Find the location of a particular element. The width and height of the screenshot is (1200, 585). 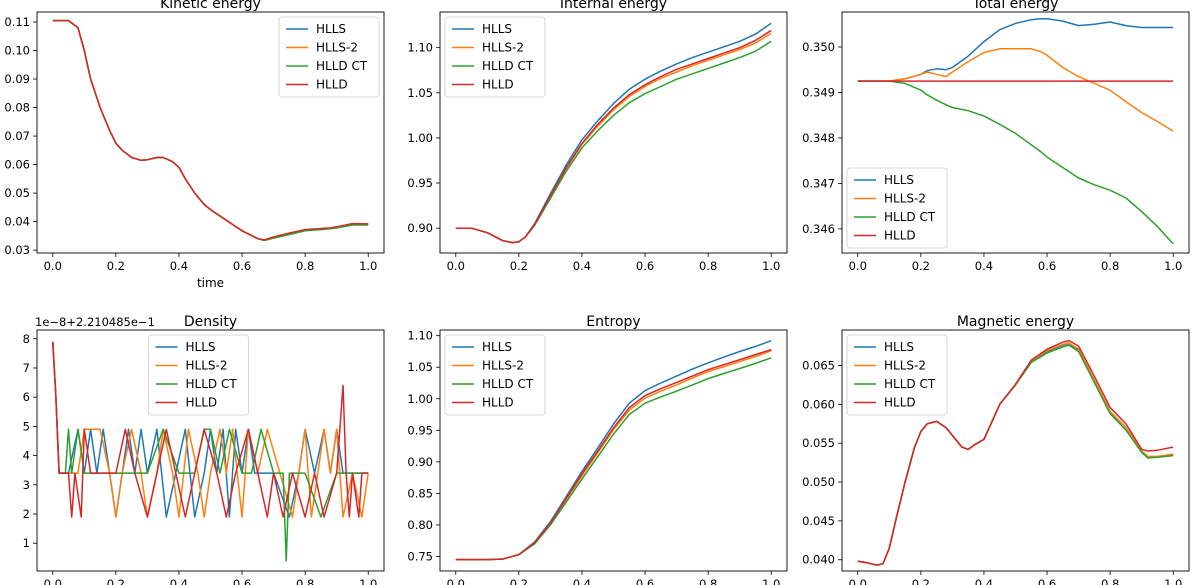

y-tick-label: 4 is located at coordinates (26, 456).